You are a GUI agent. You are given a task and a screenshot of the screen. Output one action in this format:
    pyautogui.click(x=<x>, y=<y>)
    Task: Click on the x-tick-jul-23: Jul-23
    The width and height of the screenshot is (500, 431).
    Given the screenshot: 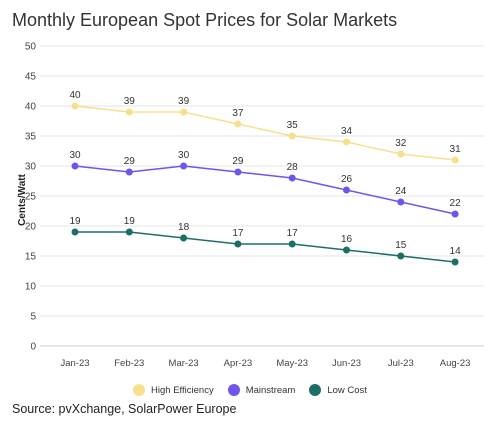 What is the action you would take?
    pyautogui.click(x=401, y=363)
    